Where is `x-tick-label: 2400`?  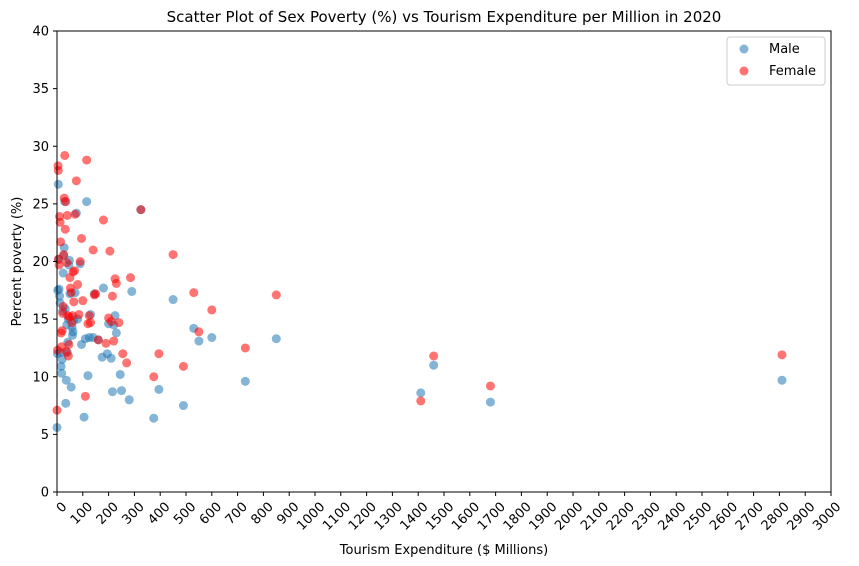 x-tick-label: 2400 is located at coordinates (672, 517).